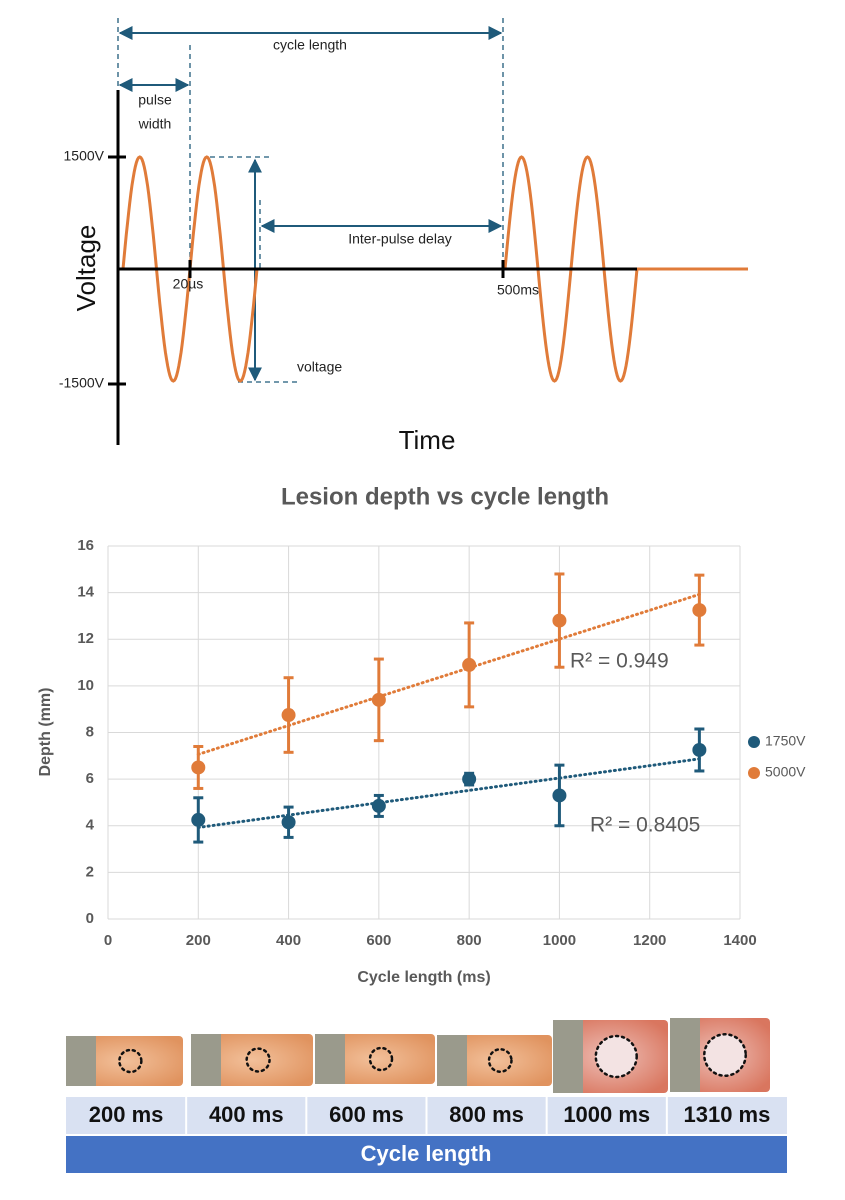 The width and height of the screenshot is (845, 1200). Describe the element at coordinates (90, 871) in the screenshot. I see `y-tick-label: 2` at that location.